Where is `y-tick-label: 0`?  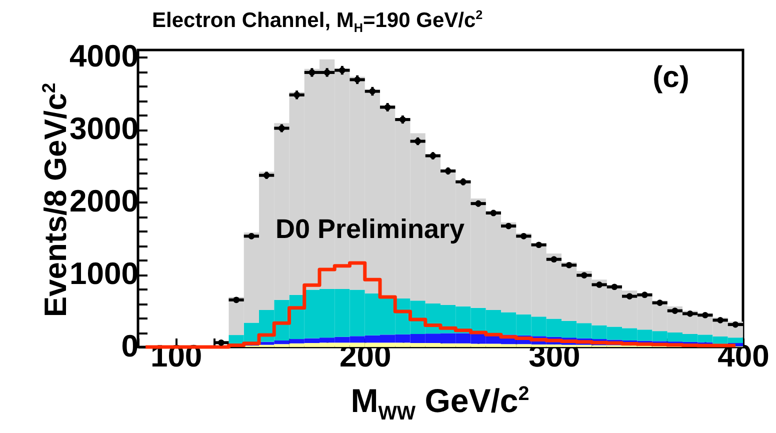
y-tick-label: 0 is located at coordinates (129, 346).